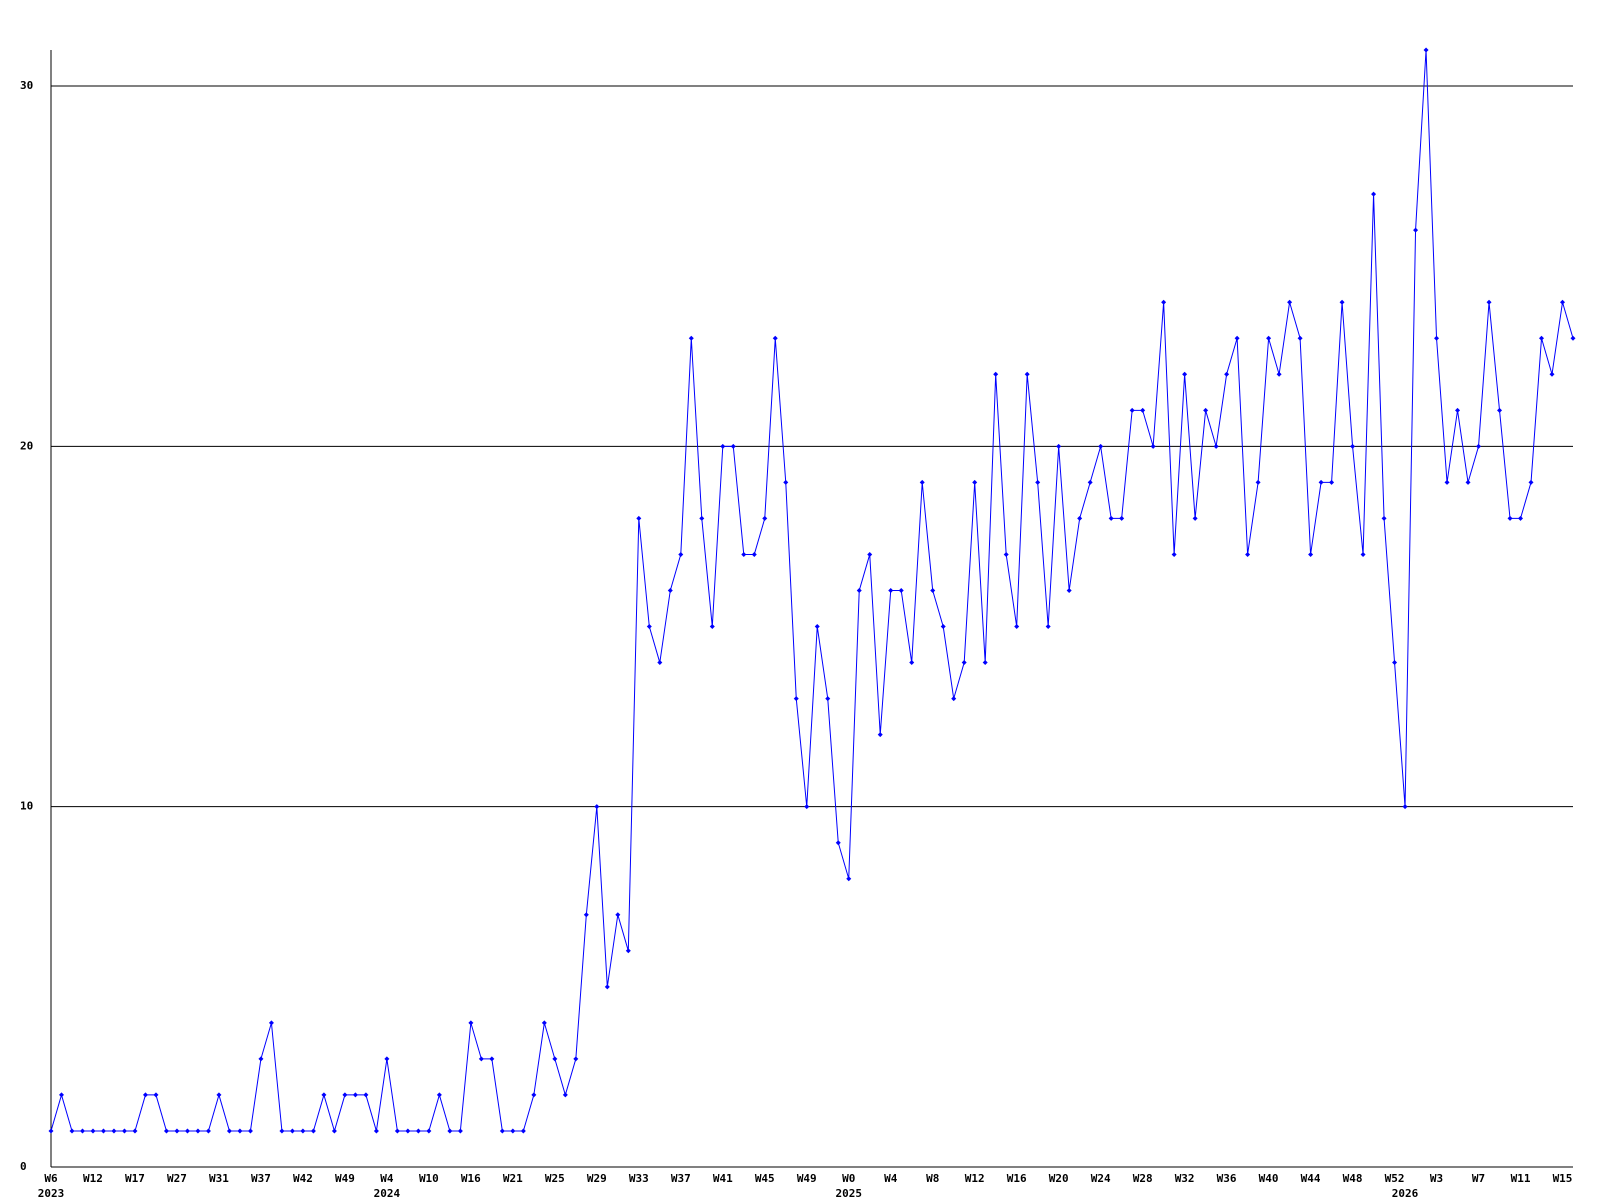  What do you see at coordinates (387, 1193) in the screenshot?
I see `year-label: 2024` at bounding box center [387, 1193].